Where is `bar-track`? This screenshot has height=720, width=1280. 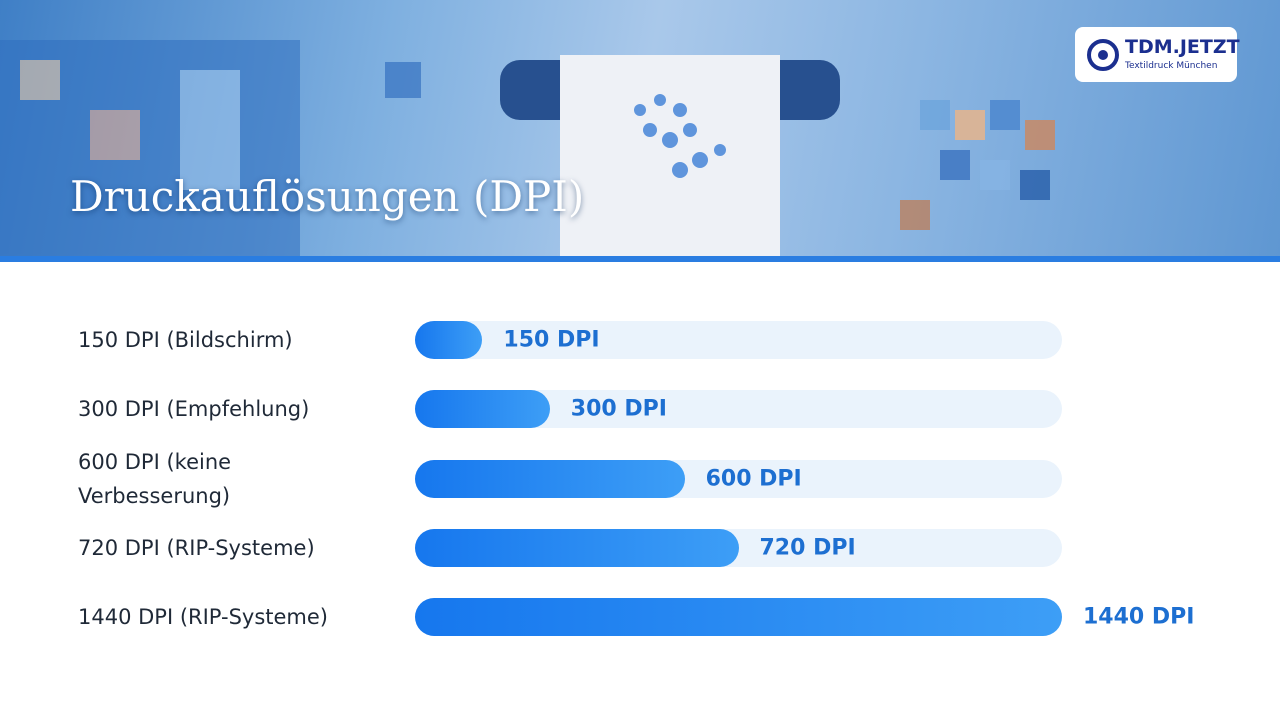 bar-track is located at coordinates (738, 340).